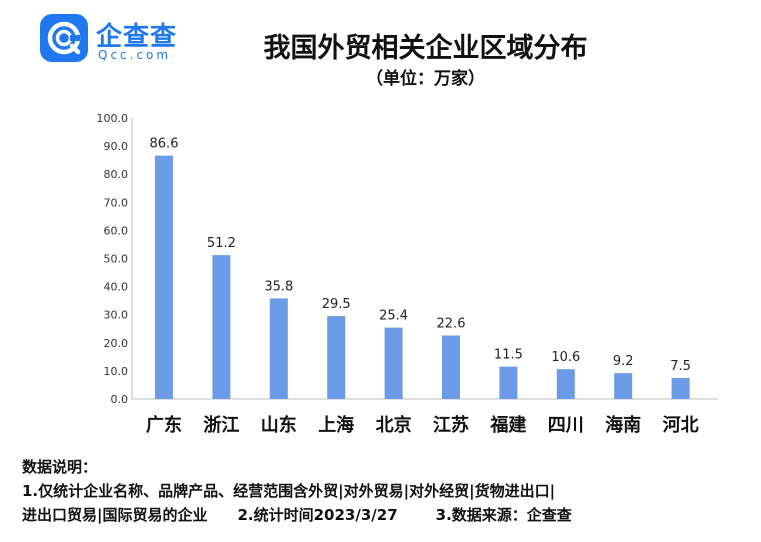  What do you see at coordinates (116, 146) in the screenshot?
I see `y-tick-label: 90.0` at bounding box center [116, 146].